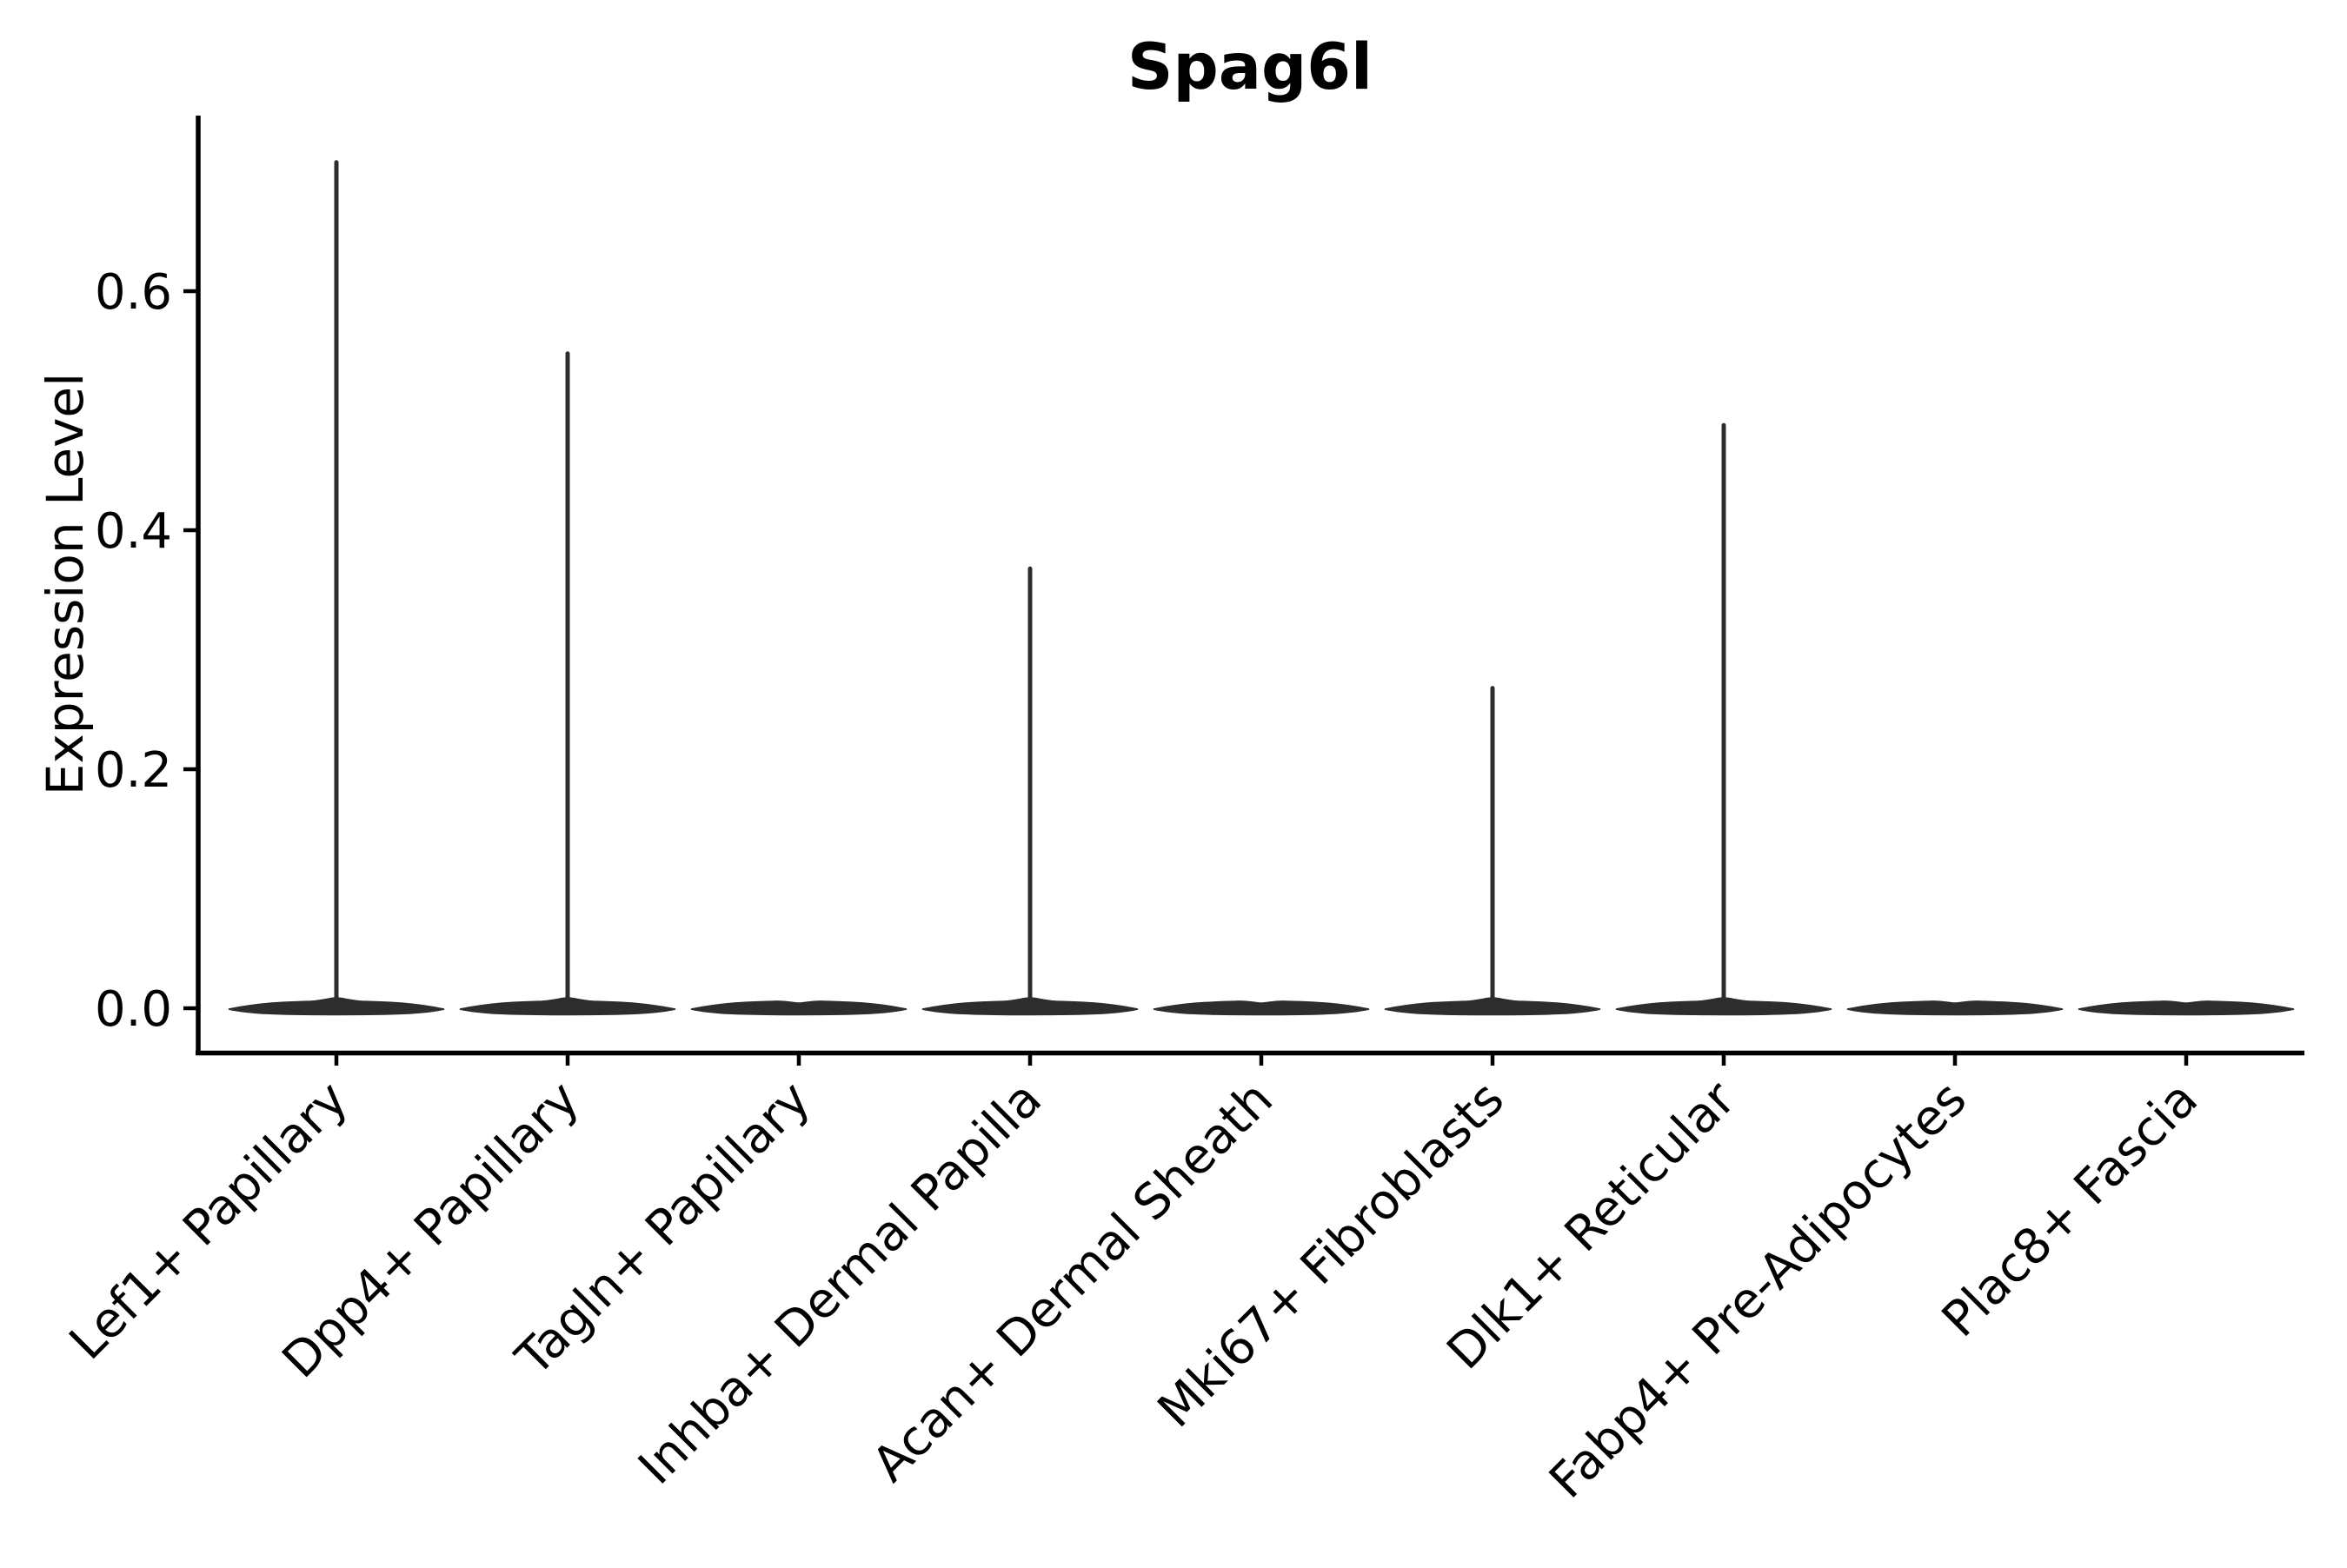 Image resolution: width=2347 pixels, height=1568 pixels. I want to click on y-ticks-layer, so click(191, 650).